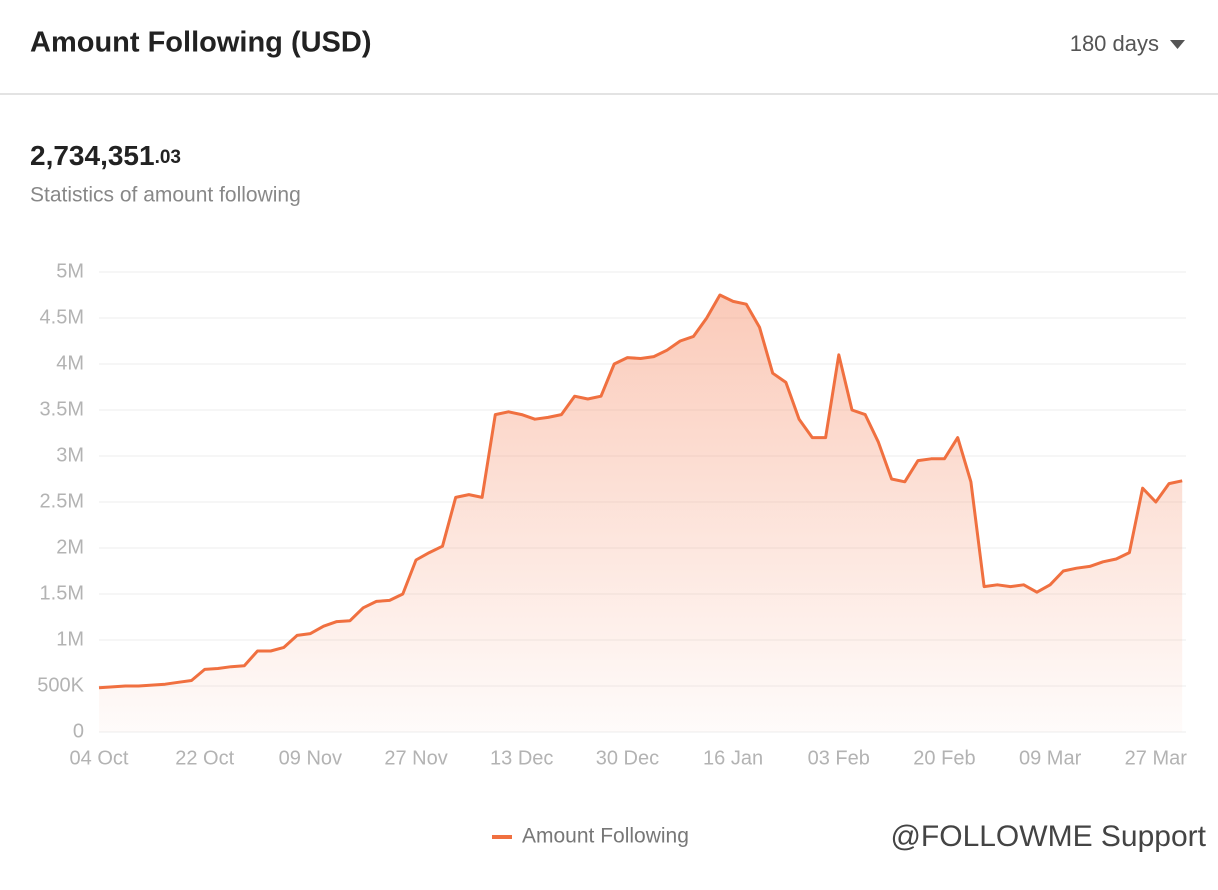 The width and height of the screenshot is (1218, 890). What do you see at coordinates (944, 758) in the screenshot?
I see `x-tick-label: 20 Feb` at bounding box center [944, 758].